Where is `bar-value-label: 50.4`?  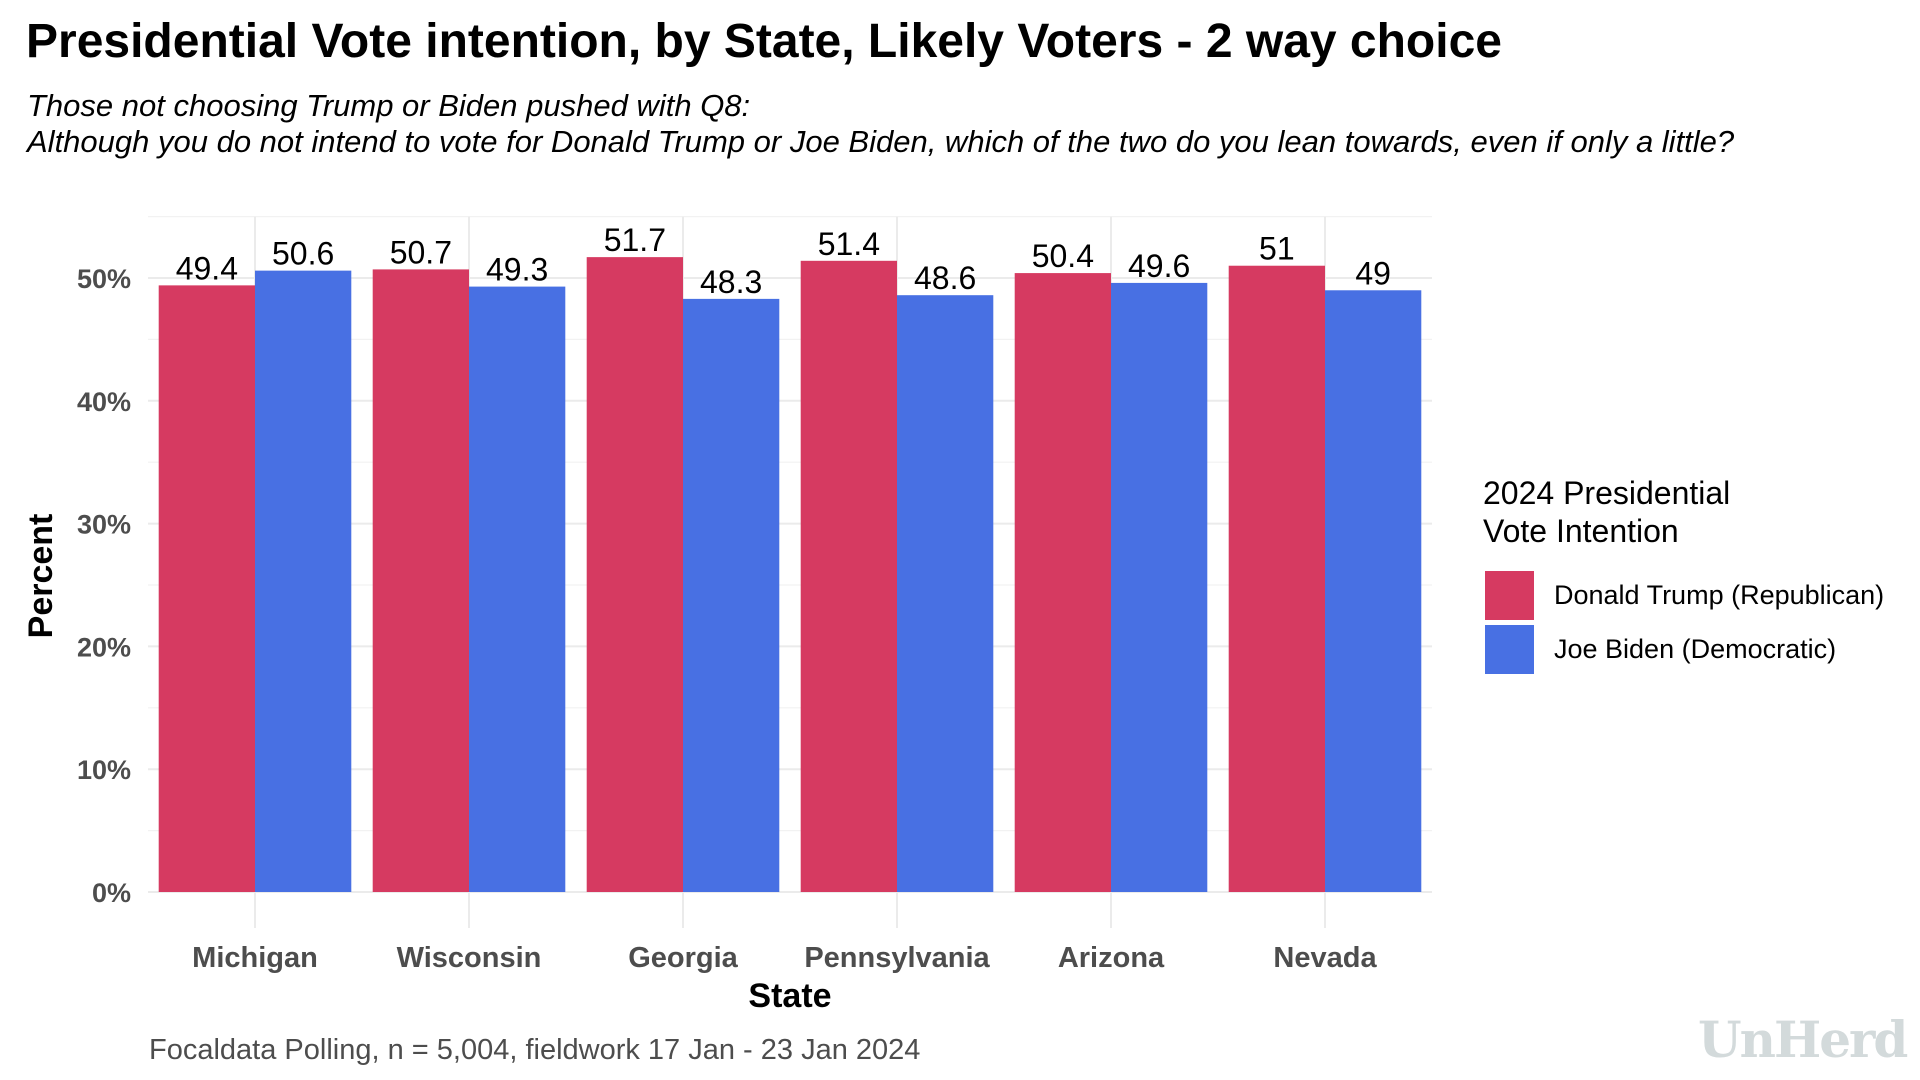 bar-value-label: 50.4 is located at coordinates (1063, 256).